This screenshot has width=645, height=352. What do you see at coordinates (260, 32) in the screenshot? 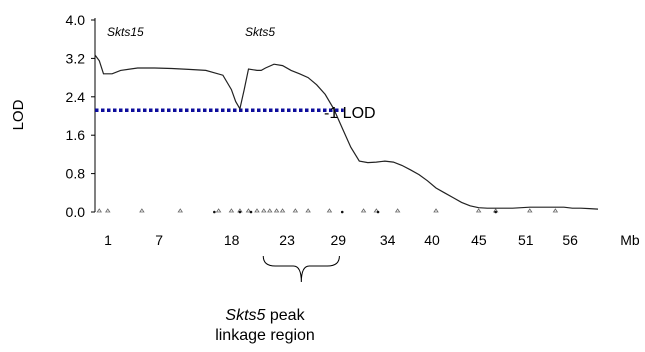
I see `marker-label-1: Skts5` at bounding box center [260, 32].